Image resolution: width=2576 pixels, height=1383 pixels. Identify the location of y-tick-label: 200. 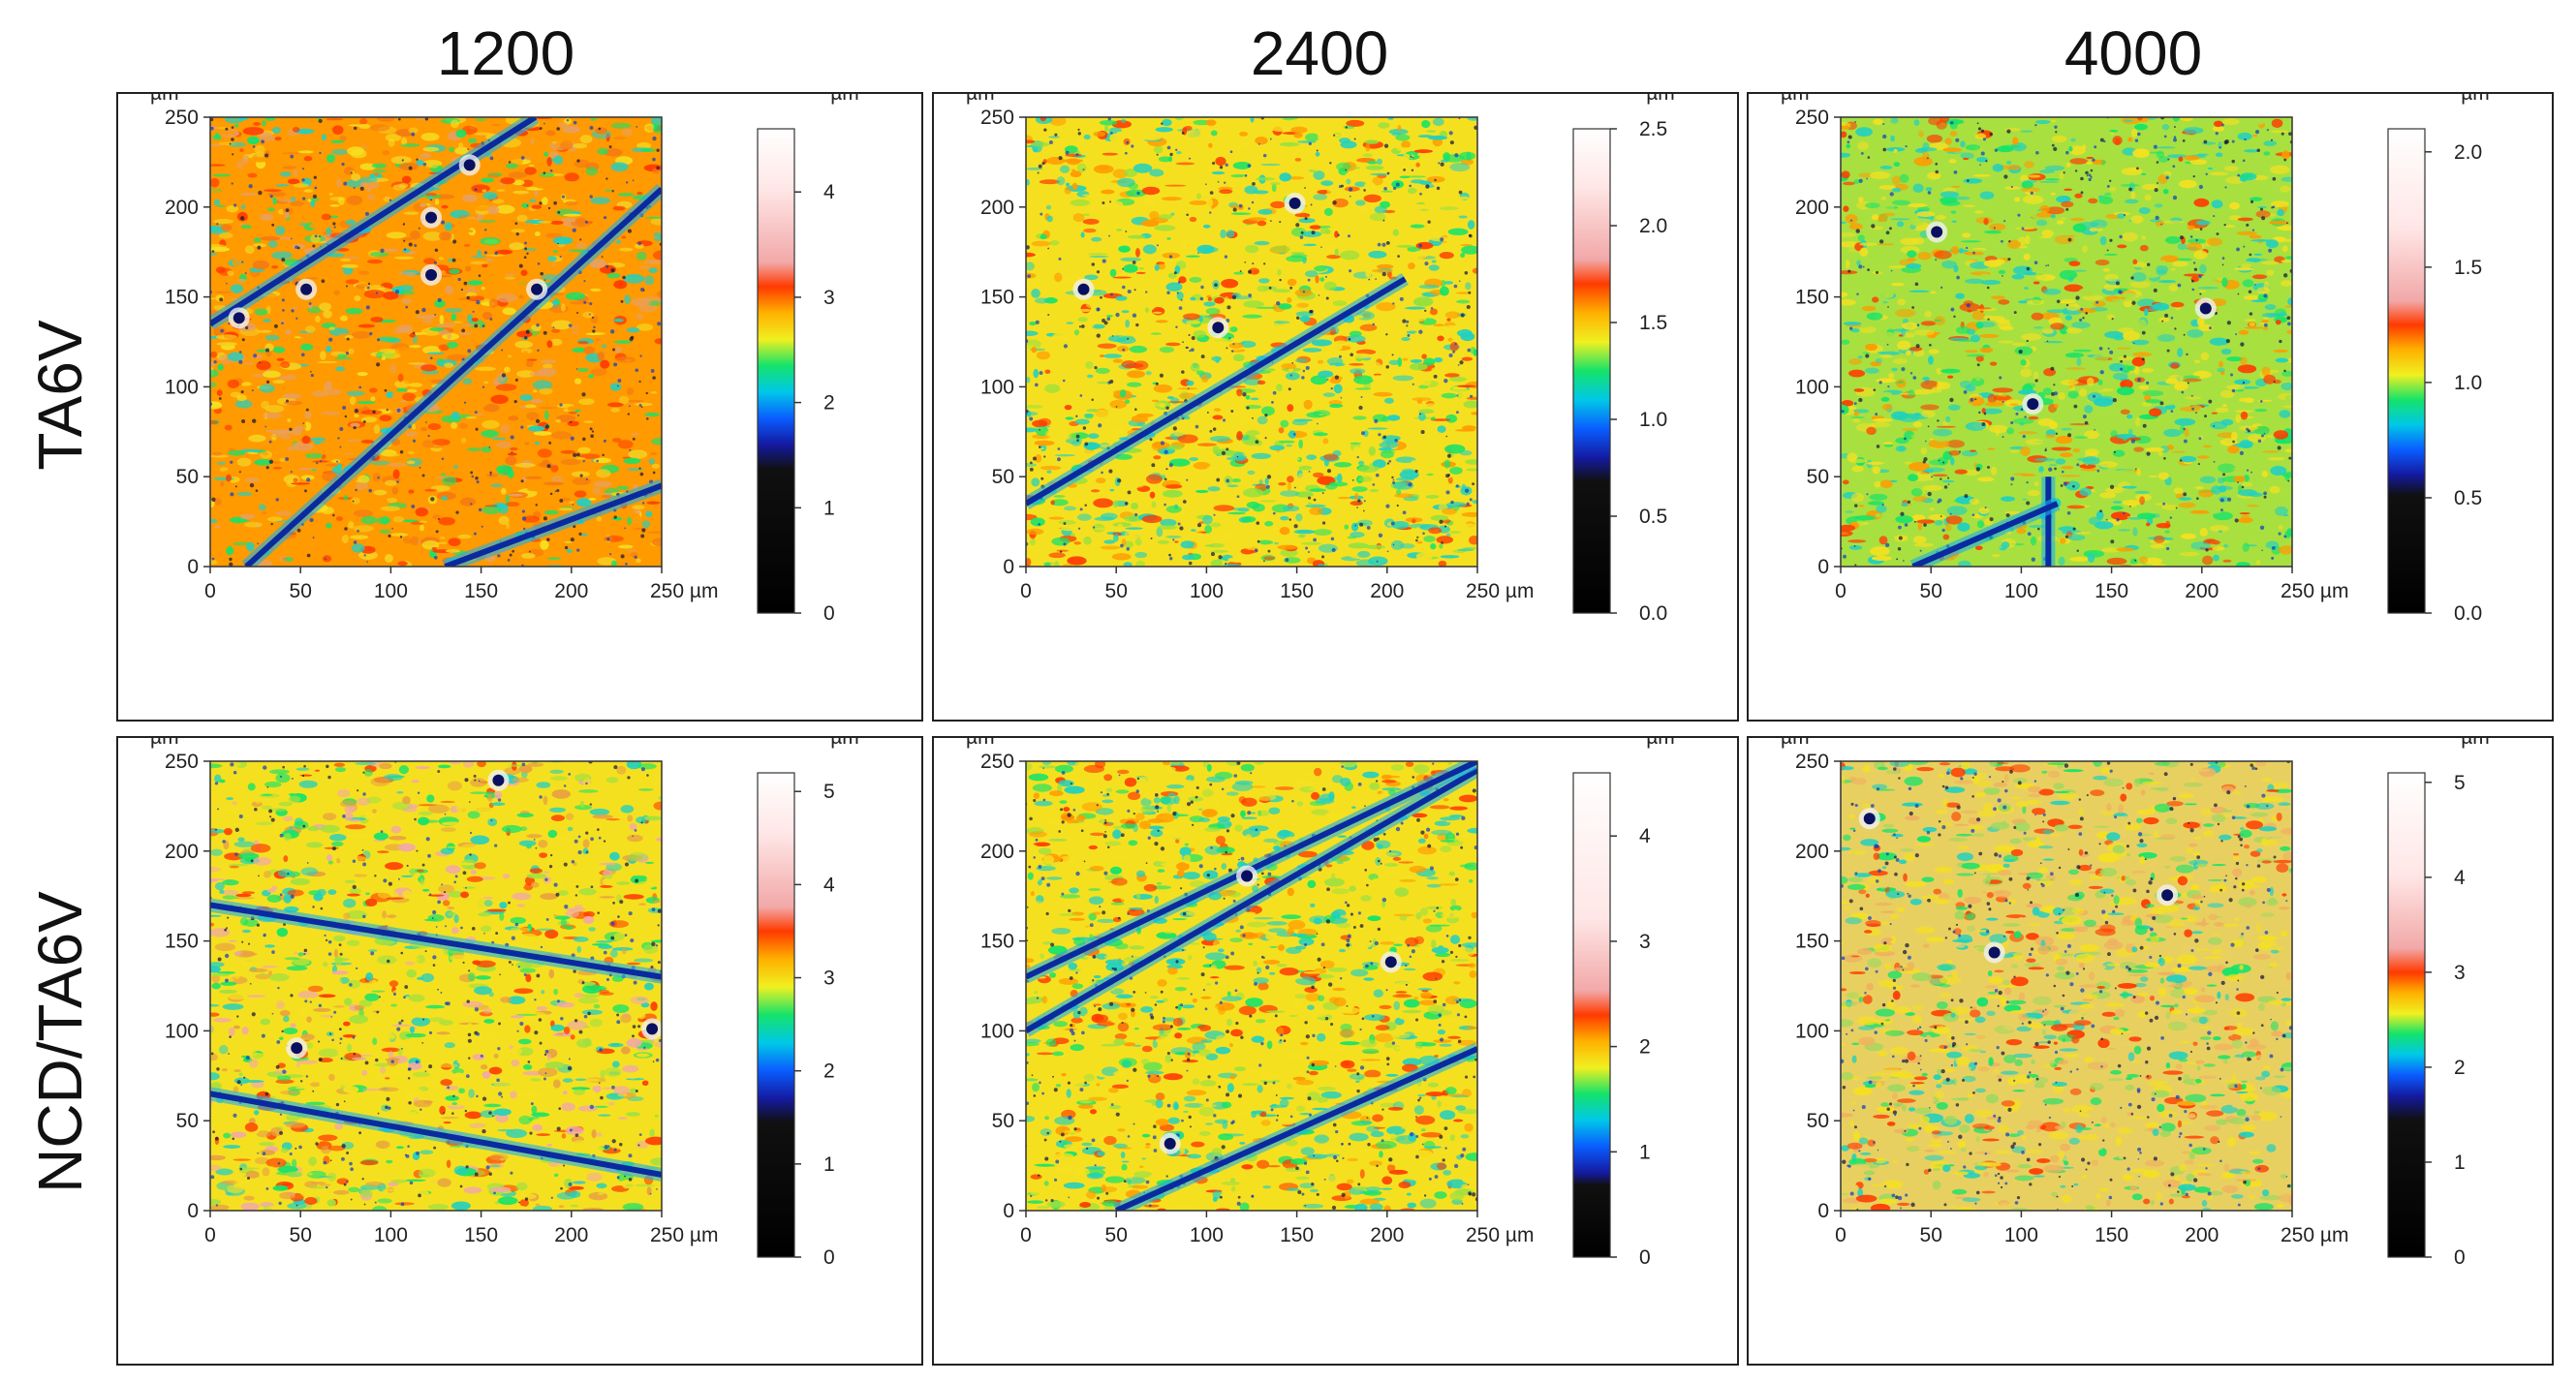
(997, 208).